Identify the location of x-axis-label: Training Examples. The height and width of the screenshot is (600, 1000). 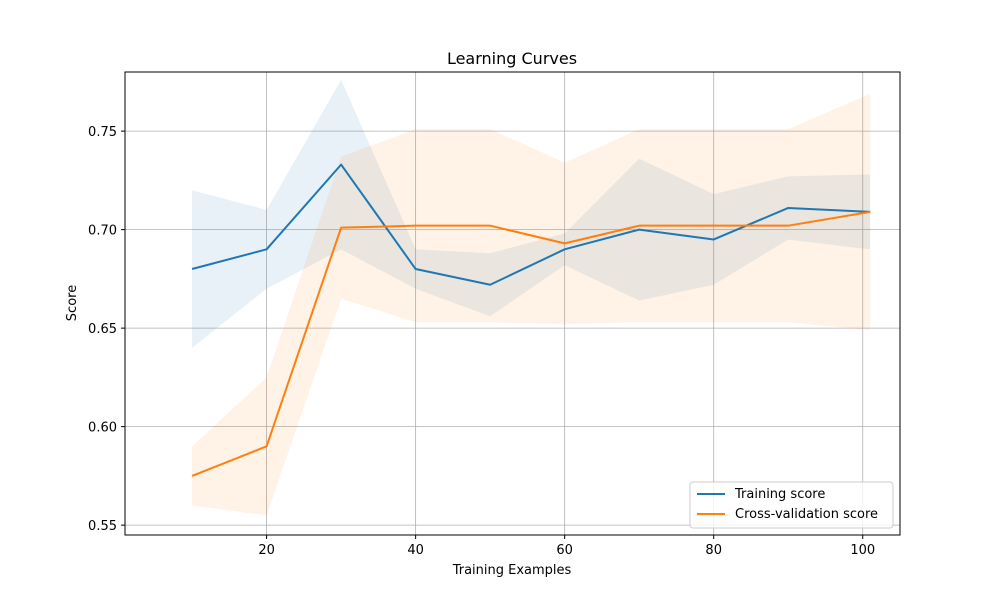
(512, 570).